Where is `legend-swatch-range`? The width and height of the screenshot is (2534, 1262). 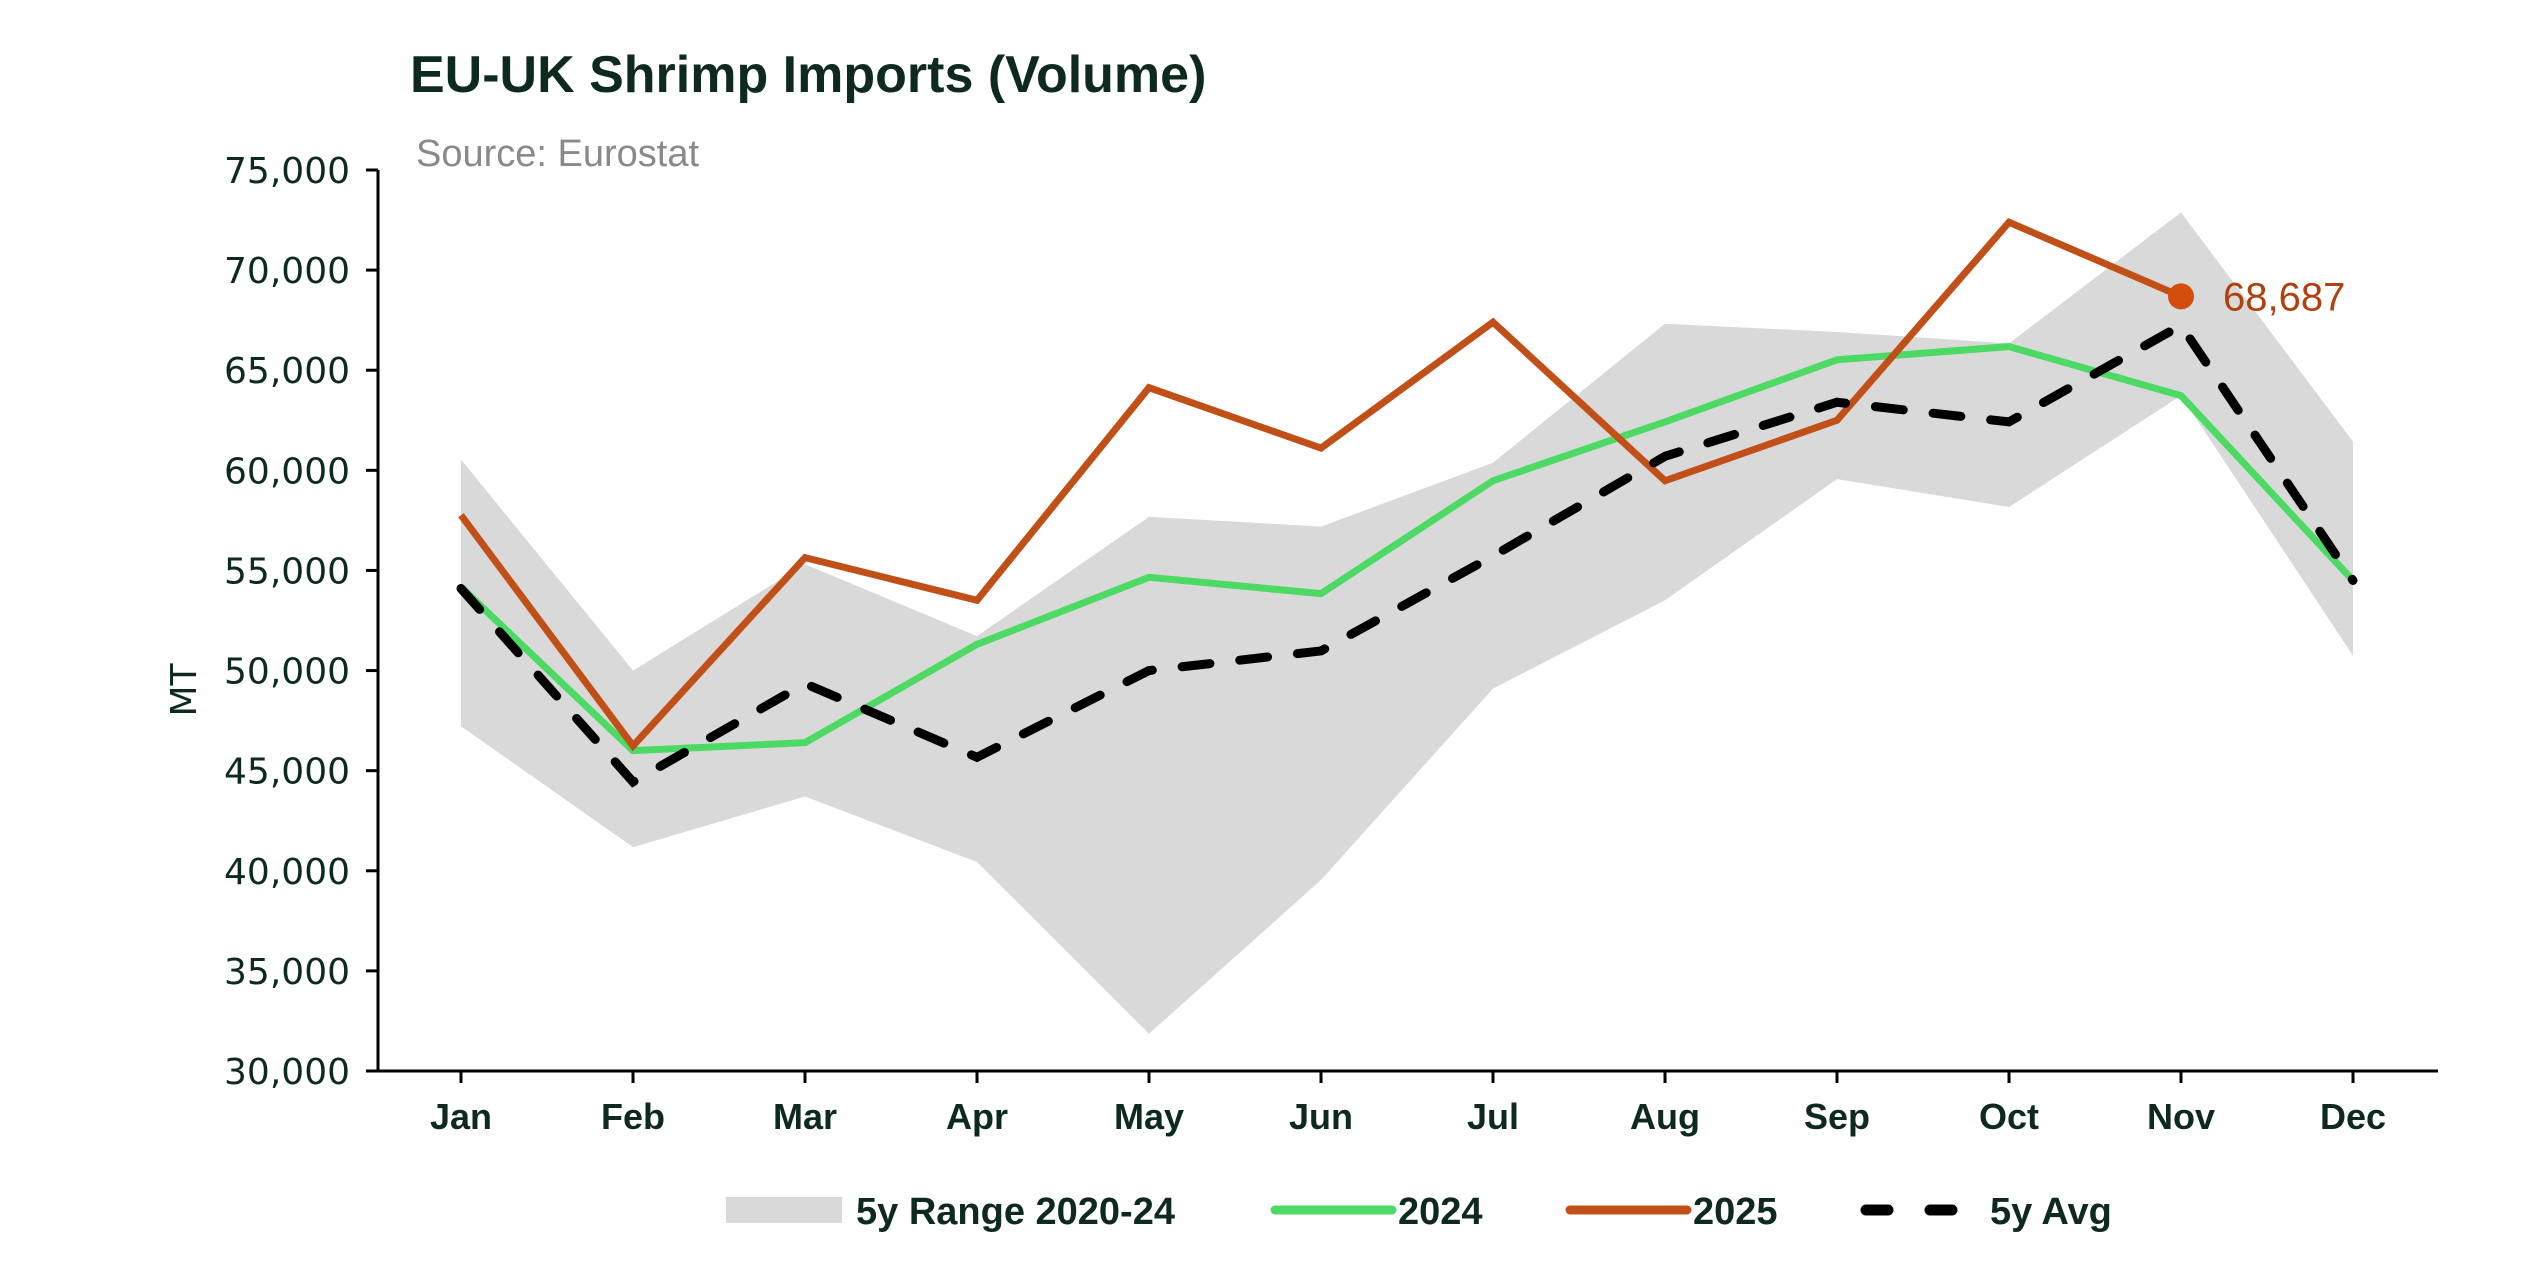 legend-swatch-range is located at coordinates (784, 1210).